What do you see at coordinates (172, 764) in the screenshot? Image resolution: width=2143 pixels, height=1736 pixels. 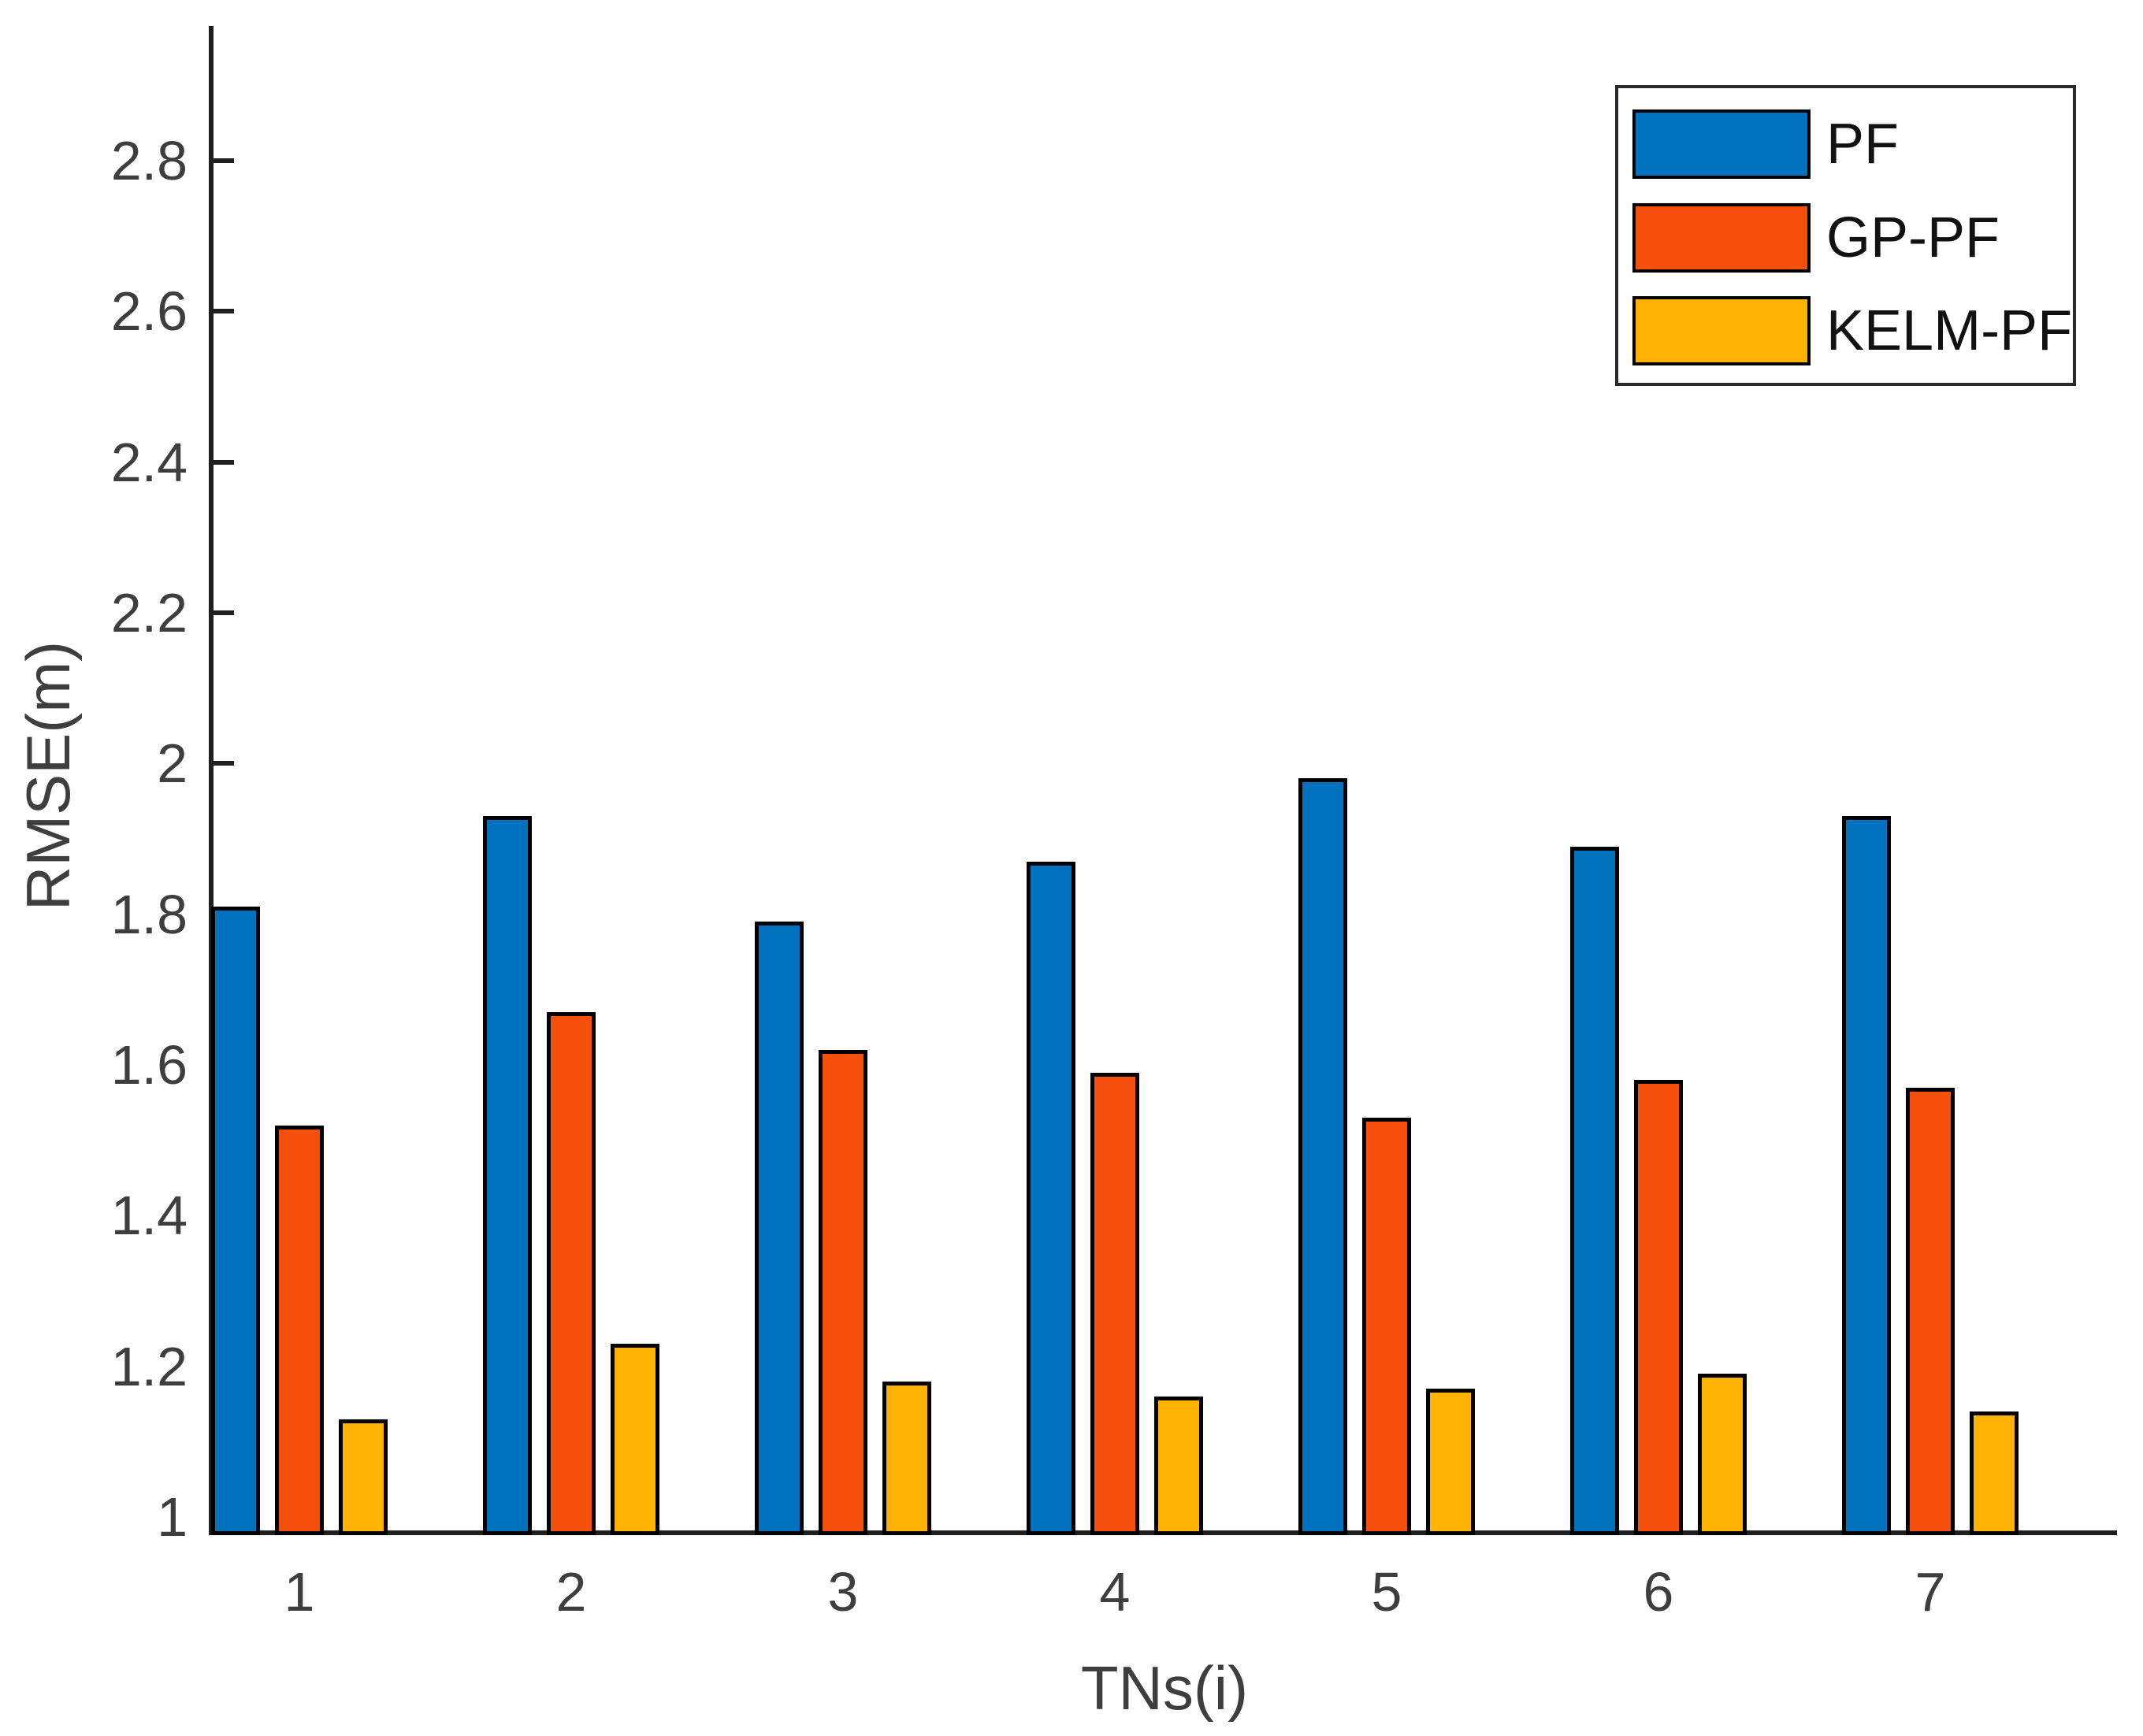 I see `y-tick-label: 2` at bounding box center [172, 764].